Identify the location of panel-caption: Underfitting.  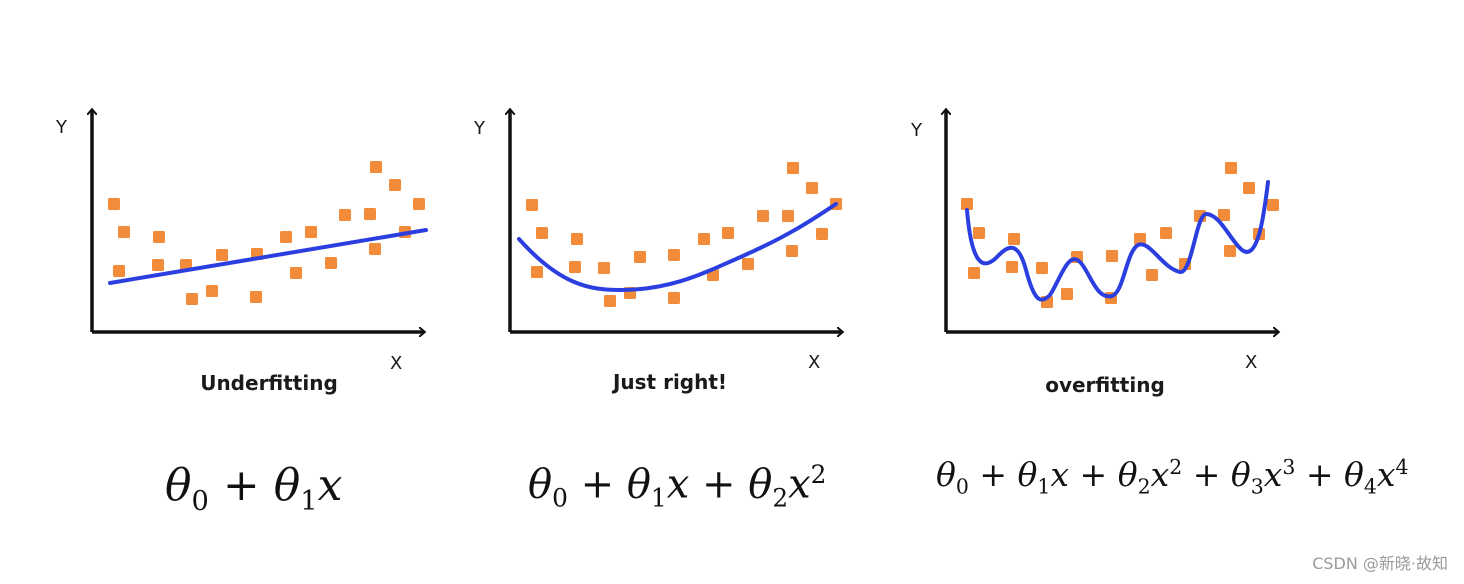
(269, 383).